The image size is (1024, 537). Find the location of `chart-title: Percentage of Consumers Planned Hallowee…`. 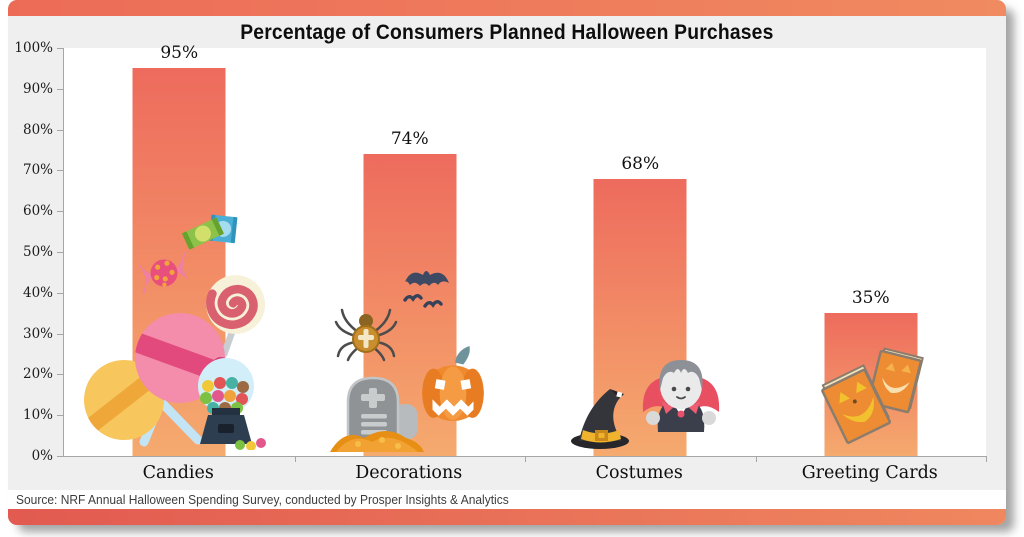

chart-title: Percentage of Consumers Planned Hallowee… is located at coordinates (507, 30).